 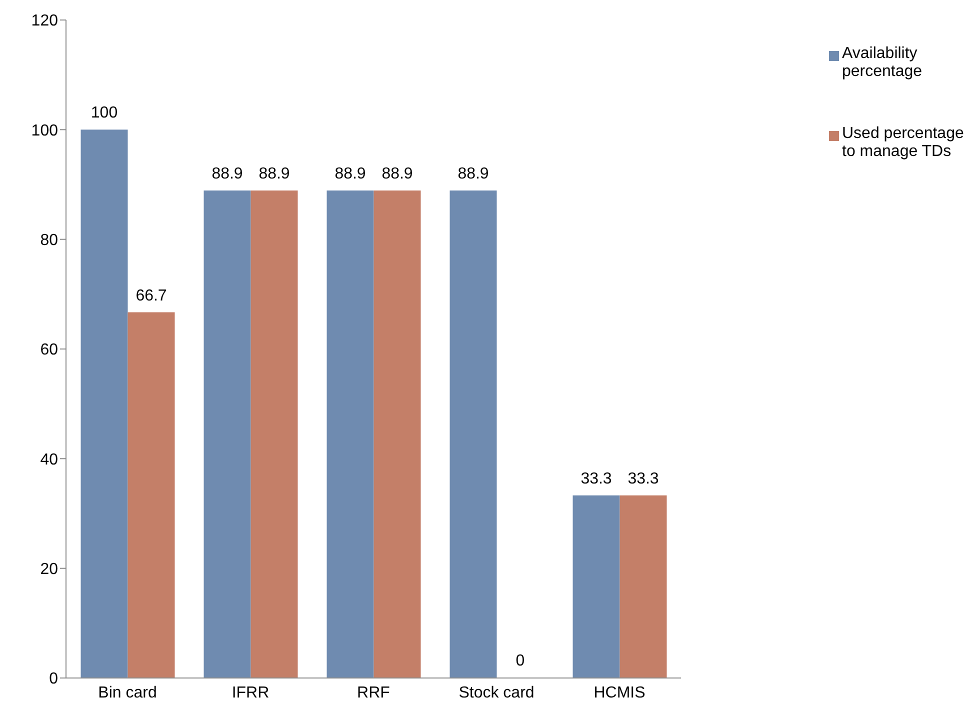 What do you see at coordinates (49, 350) in the screenshot?
I see `y-tick-label: 60` at bounding box center [49, 350].